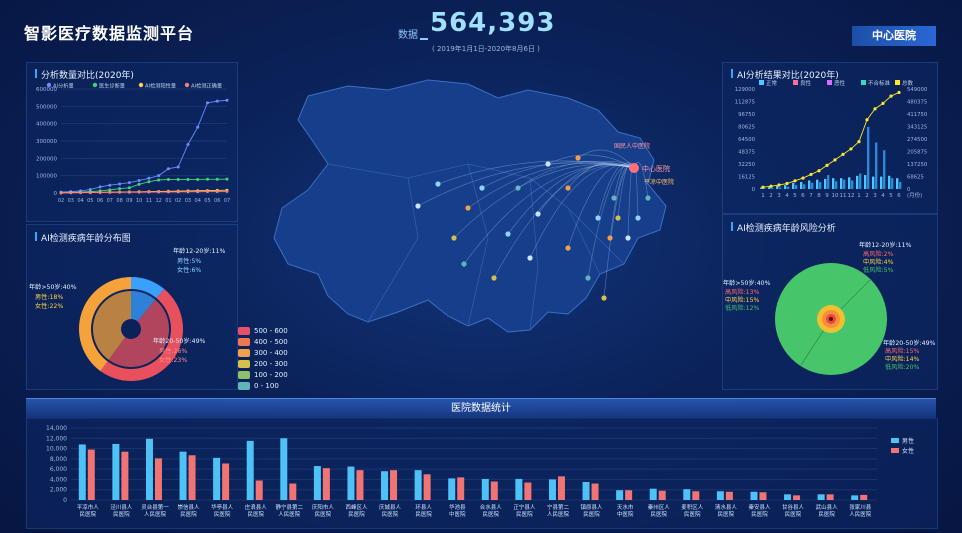 The image size is (962, 533). I want to click on total-value: 564,393, so click(493, 23).